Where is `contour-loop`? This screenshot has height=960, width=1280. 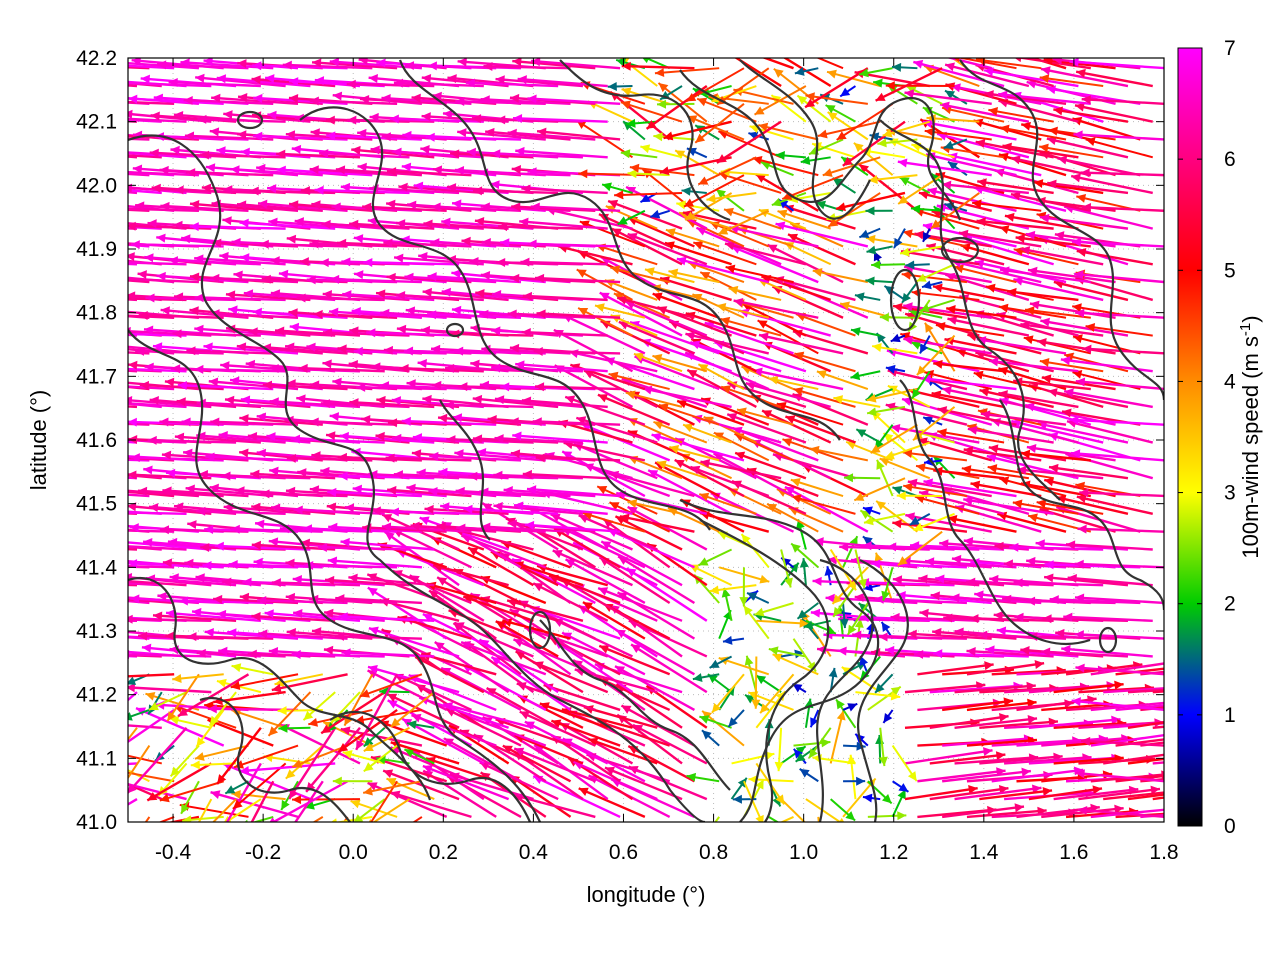
contour-loop is located at coordinates (960, 250).